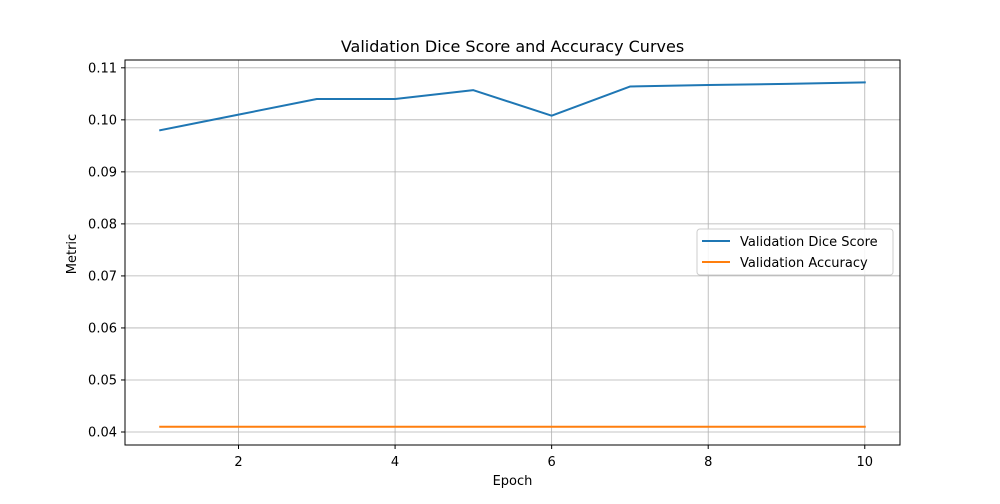 The image size is (1000, 504). What do you see at coordinates (102, 380) in the screenshot?
I see `y-tick-label: 0.05` at bounding box center [102, 380].